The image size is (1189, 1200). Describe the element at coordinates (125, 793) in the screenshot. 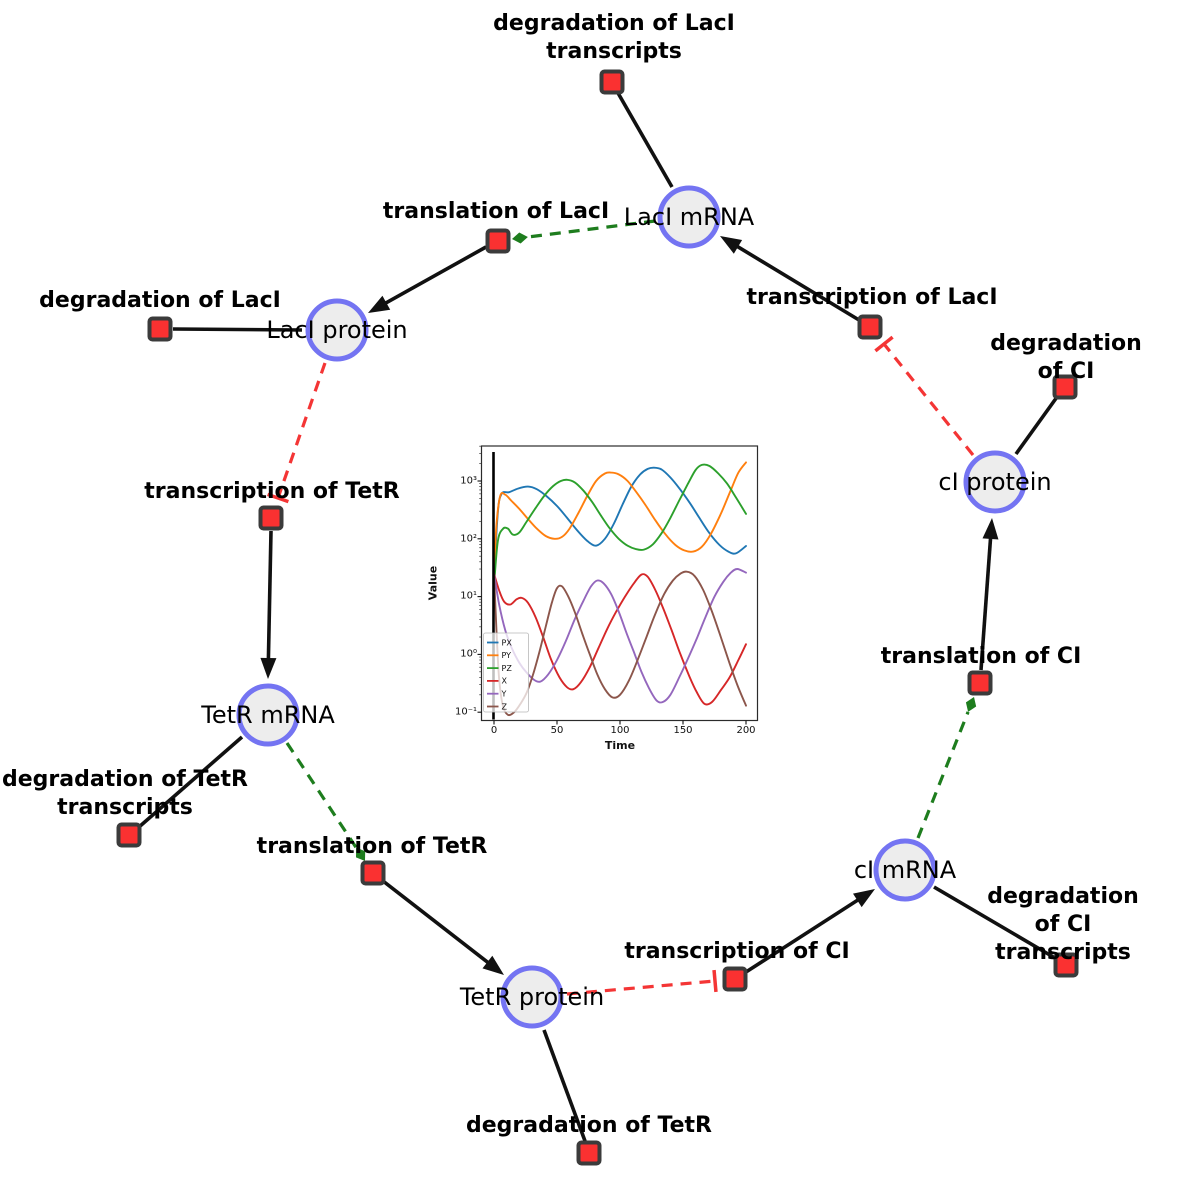

I see `reaction-label-deg-tetr-transcripts: degradation of TetR transcripts` at that location.